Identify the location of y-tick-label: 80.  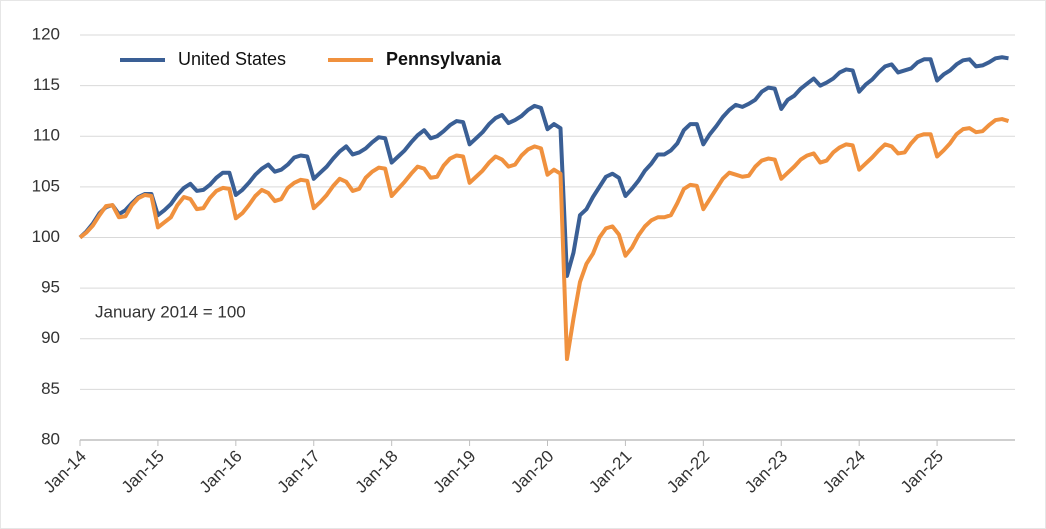
(50, 438).